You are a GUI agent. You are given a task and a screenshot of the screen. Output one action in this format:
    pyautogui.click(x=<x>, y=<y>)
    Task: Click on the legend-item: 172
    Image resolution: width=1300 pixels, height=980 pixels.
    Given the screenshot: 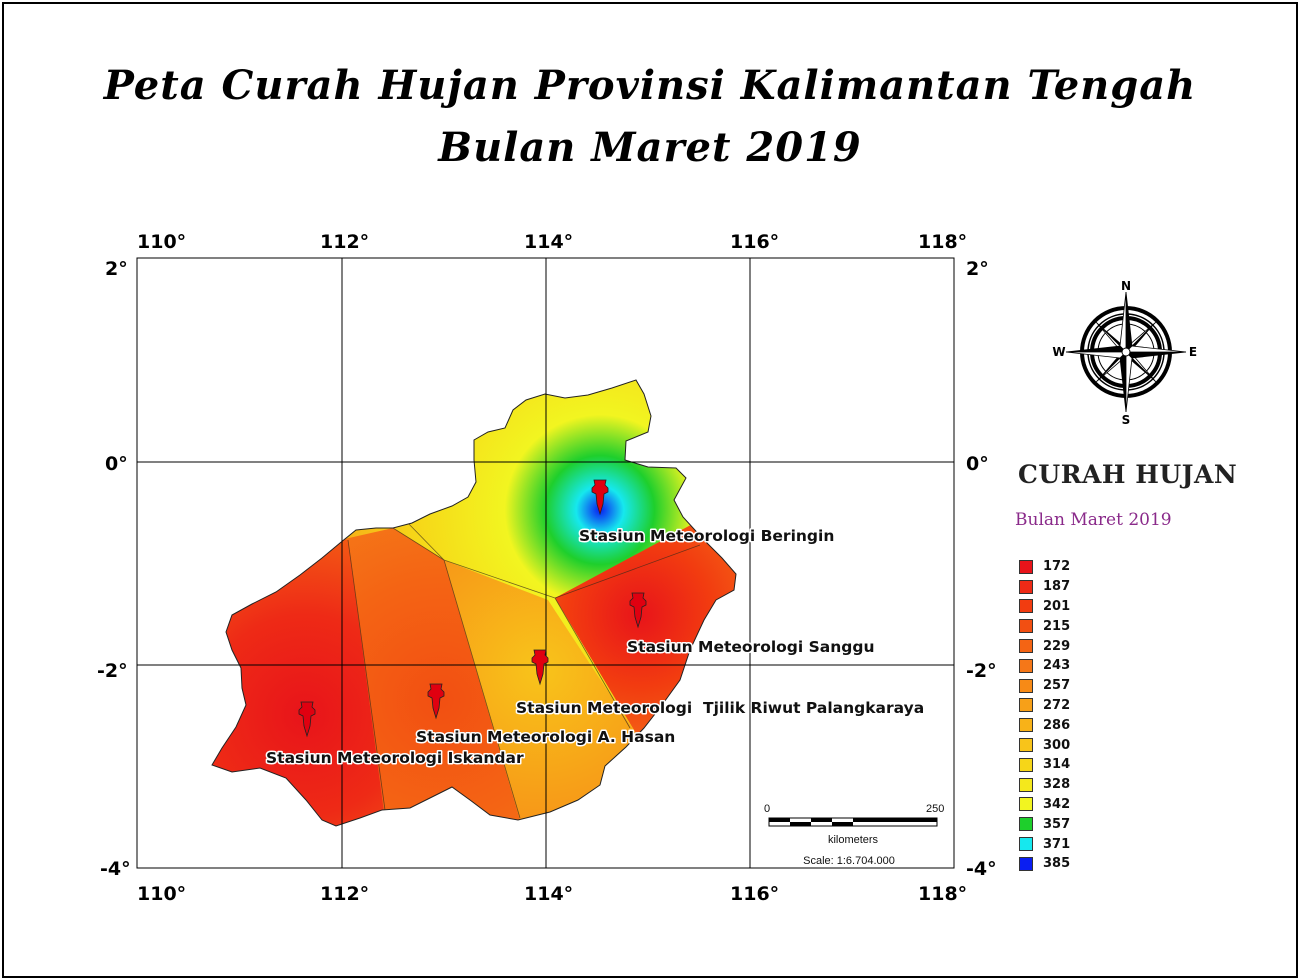 What is the action you would take?
    pyautogui.click(x=1044, y=567)
    